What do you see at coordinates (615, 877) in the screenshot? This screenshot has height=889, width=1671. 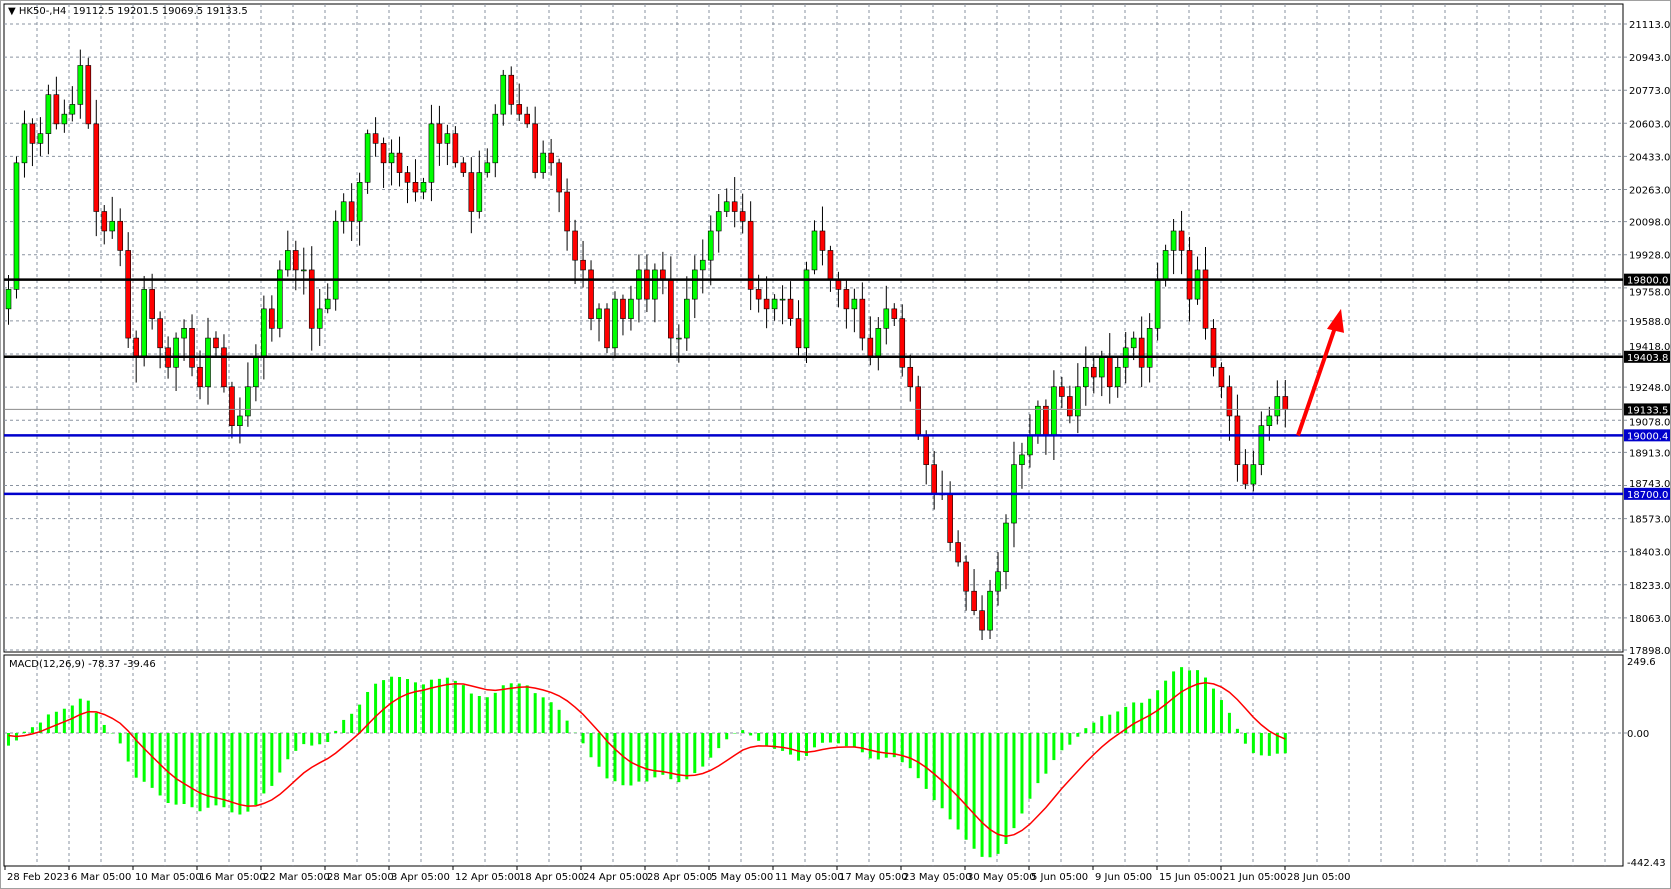 I see `time-tick-label: 24 Apr 05:00` at bounding box center [615, 877].